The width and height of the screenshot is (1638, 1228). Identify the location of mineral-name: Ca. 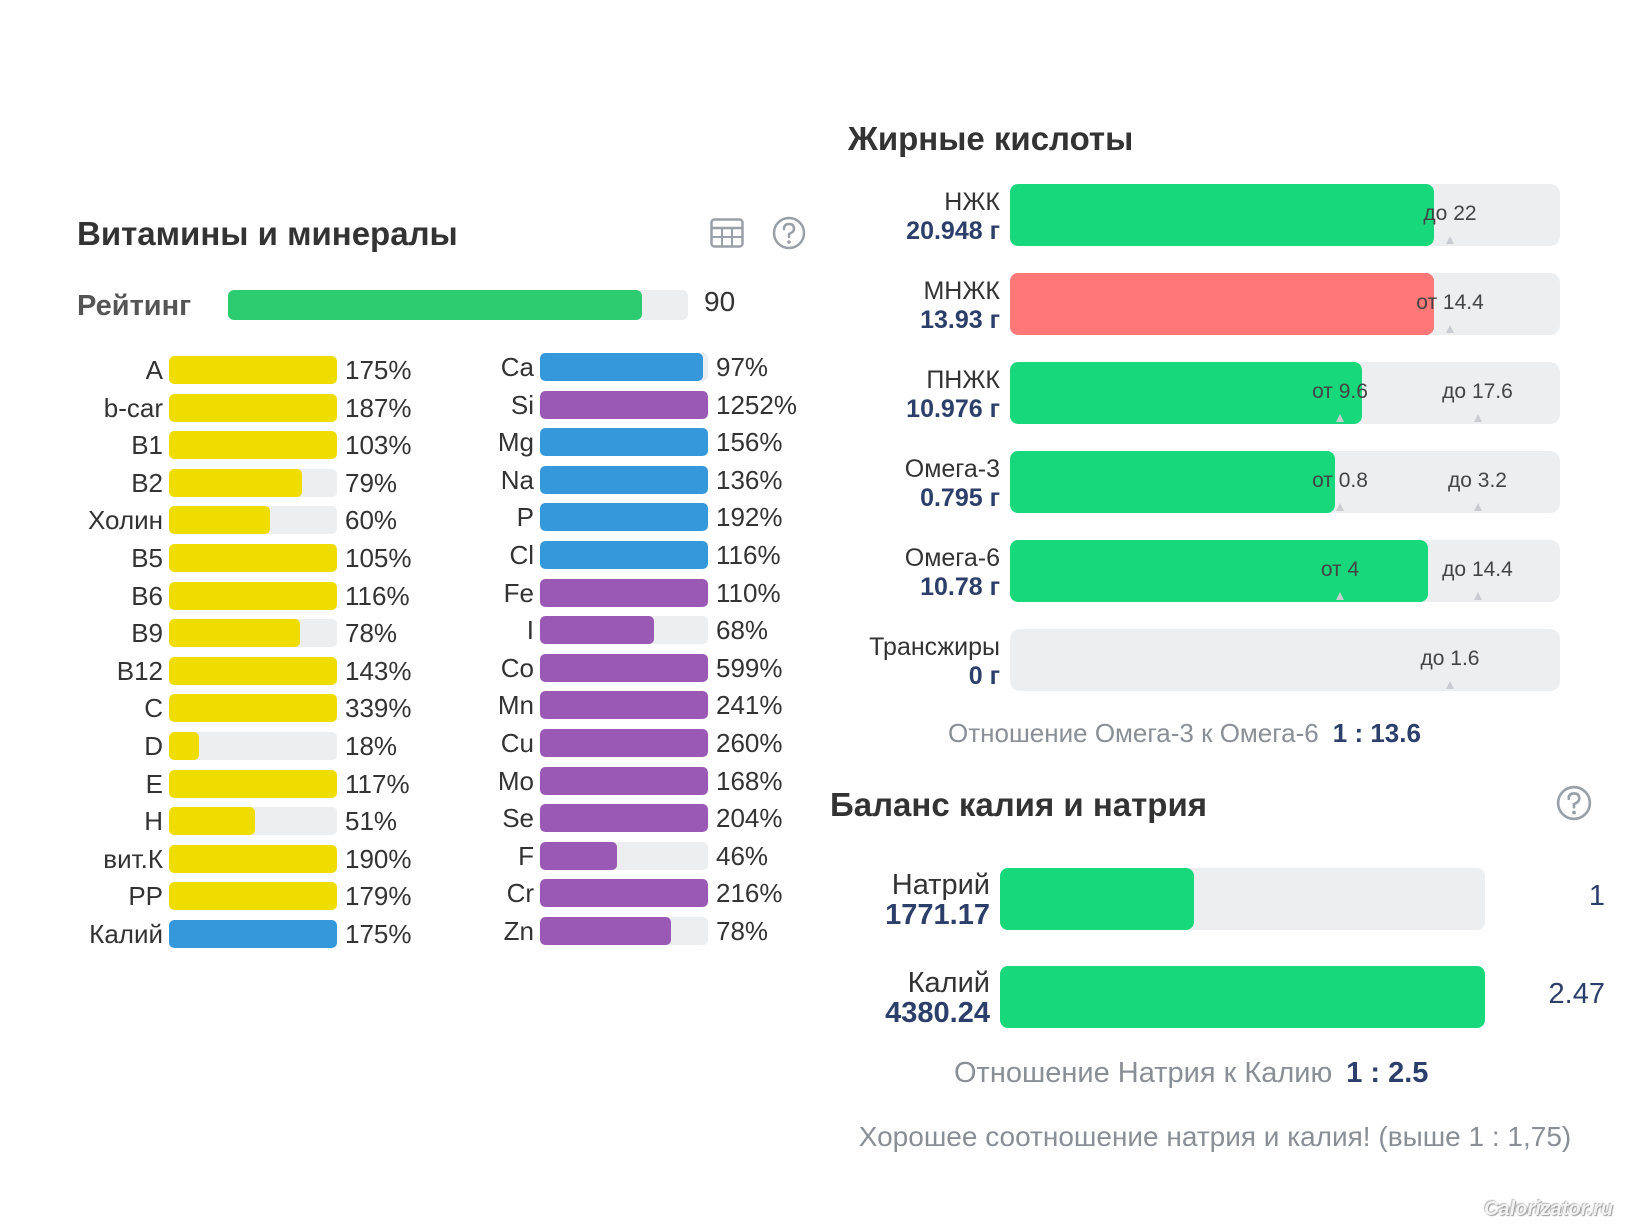
(517, 367).